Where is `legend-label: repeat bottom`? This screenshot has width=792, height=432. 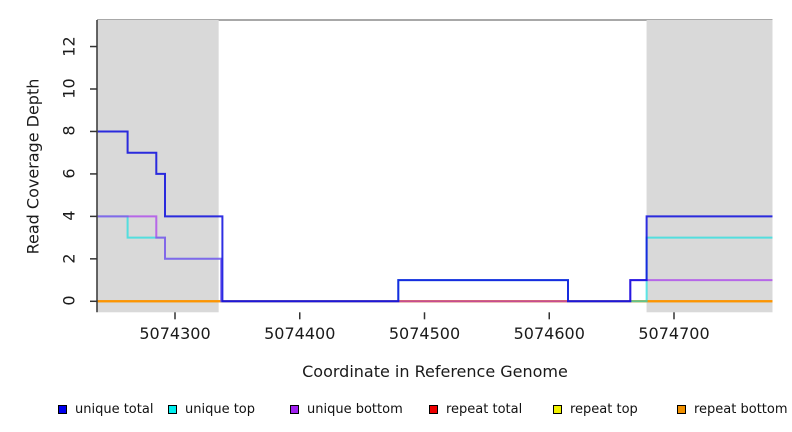 legend-label: repeat bottom is located at coordinates (741, 409).